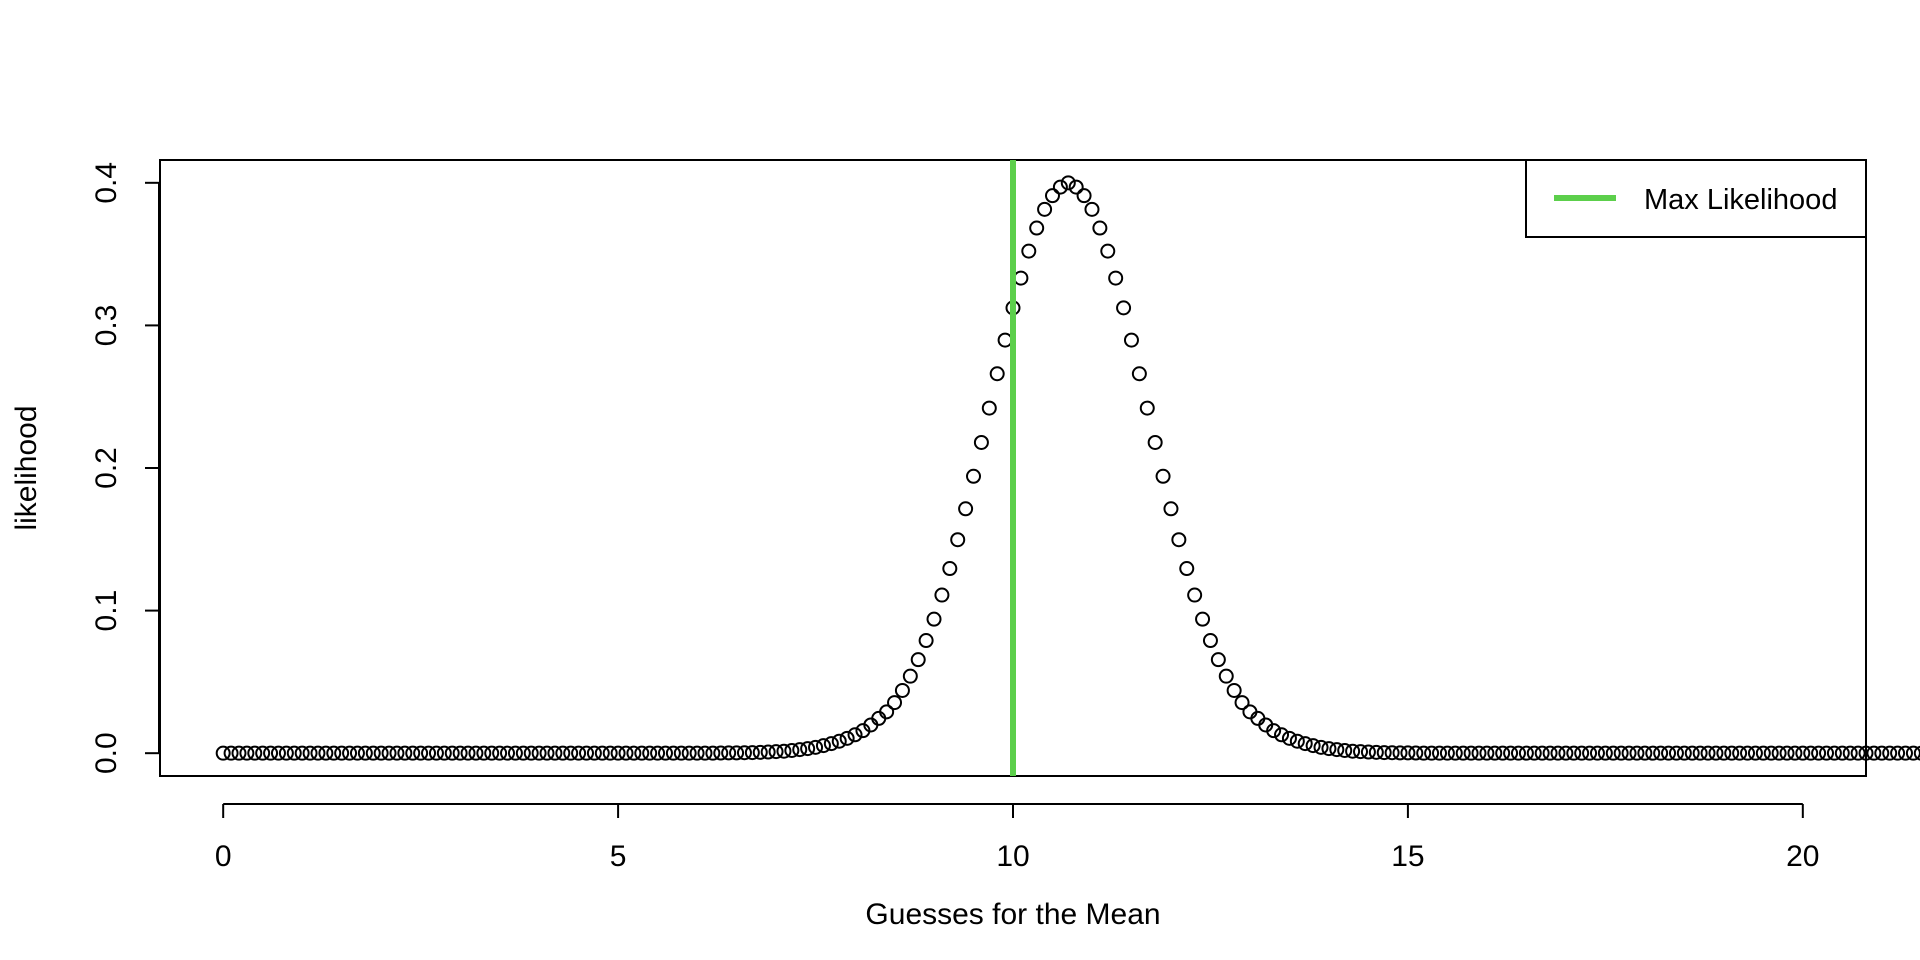 The width and height of the screenshot is (1920, 960). I want to click on x-tick-label: 20, so click(1802, 856).